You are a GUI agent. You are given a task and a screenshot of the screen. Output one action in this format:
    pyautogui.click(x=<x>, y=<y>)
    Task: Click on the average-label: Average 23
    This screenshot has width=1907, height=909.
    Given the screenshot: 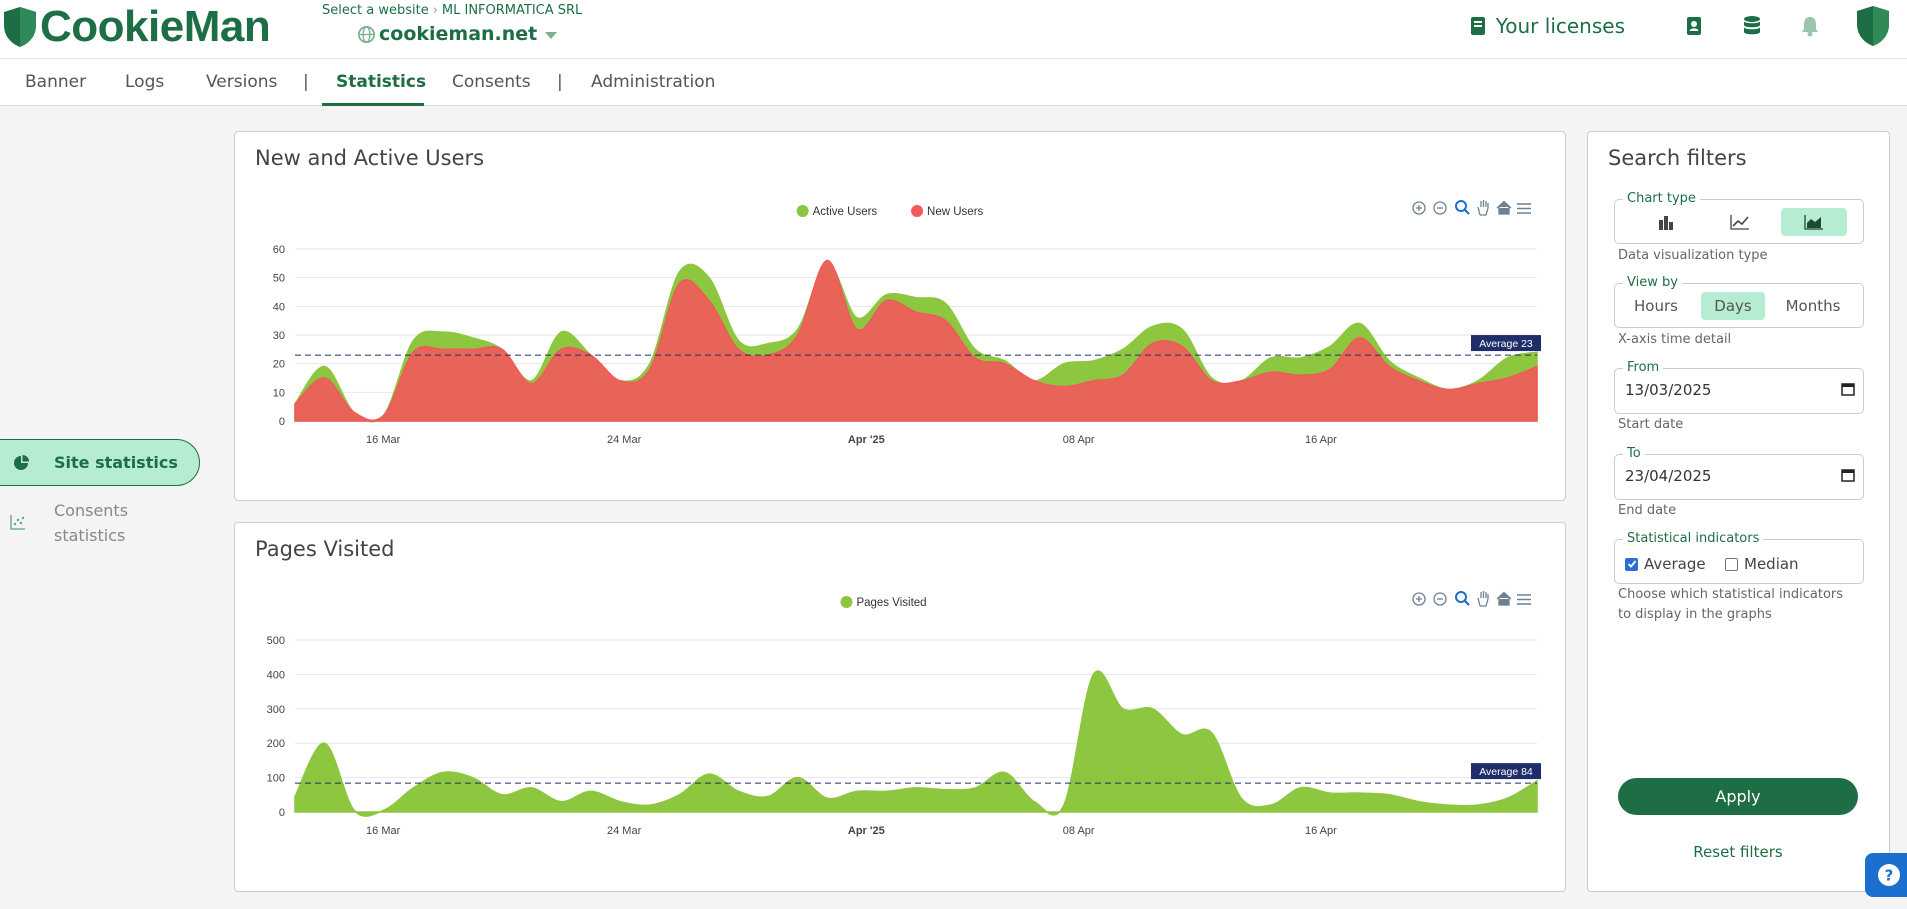 What is the action you would take?
    pyautogui.click(x=1506, y=344)
    